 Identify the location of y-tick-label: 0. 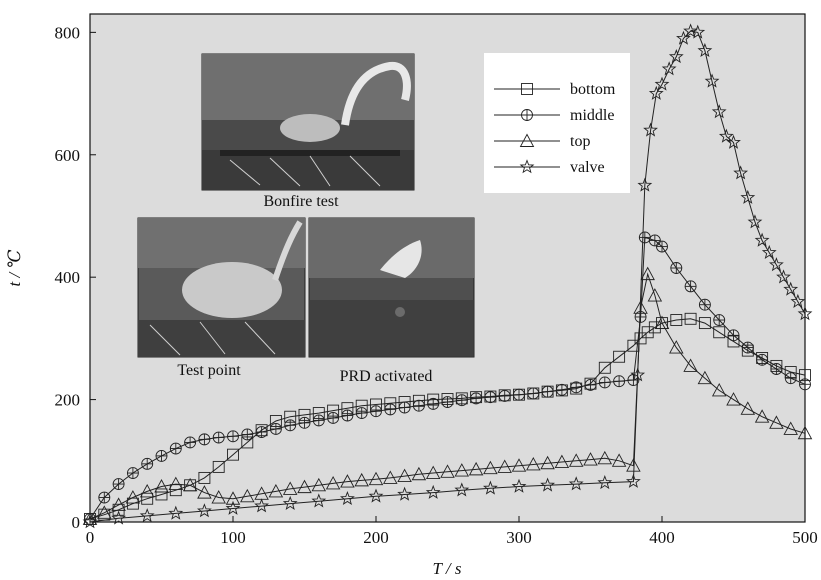
(76, 522).